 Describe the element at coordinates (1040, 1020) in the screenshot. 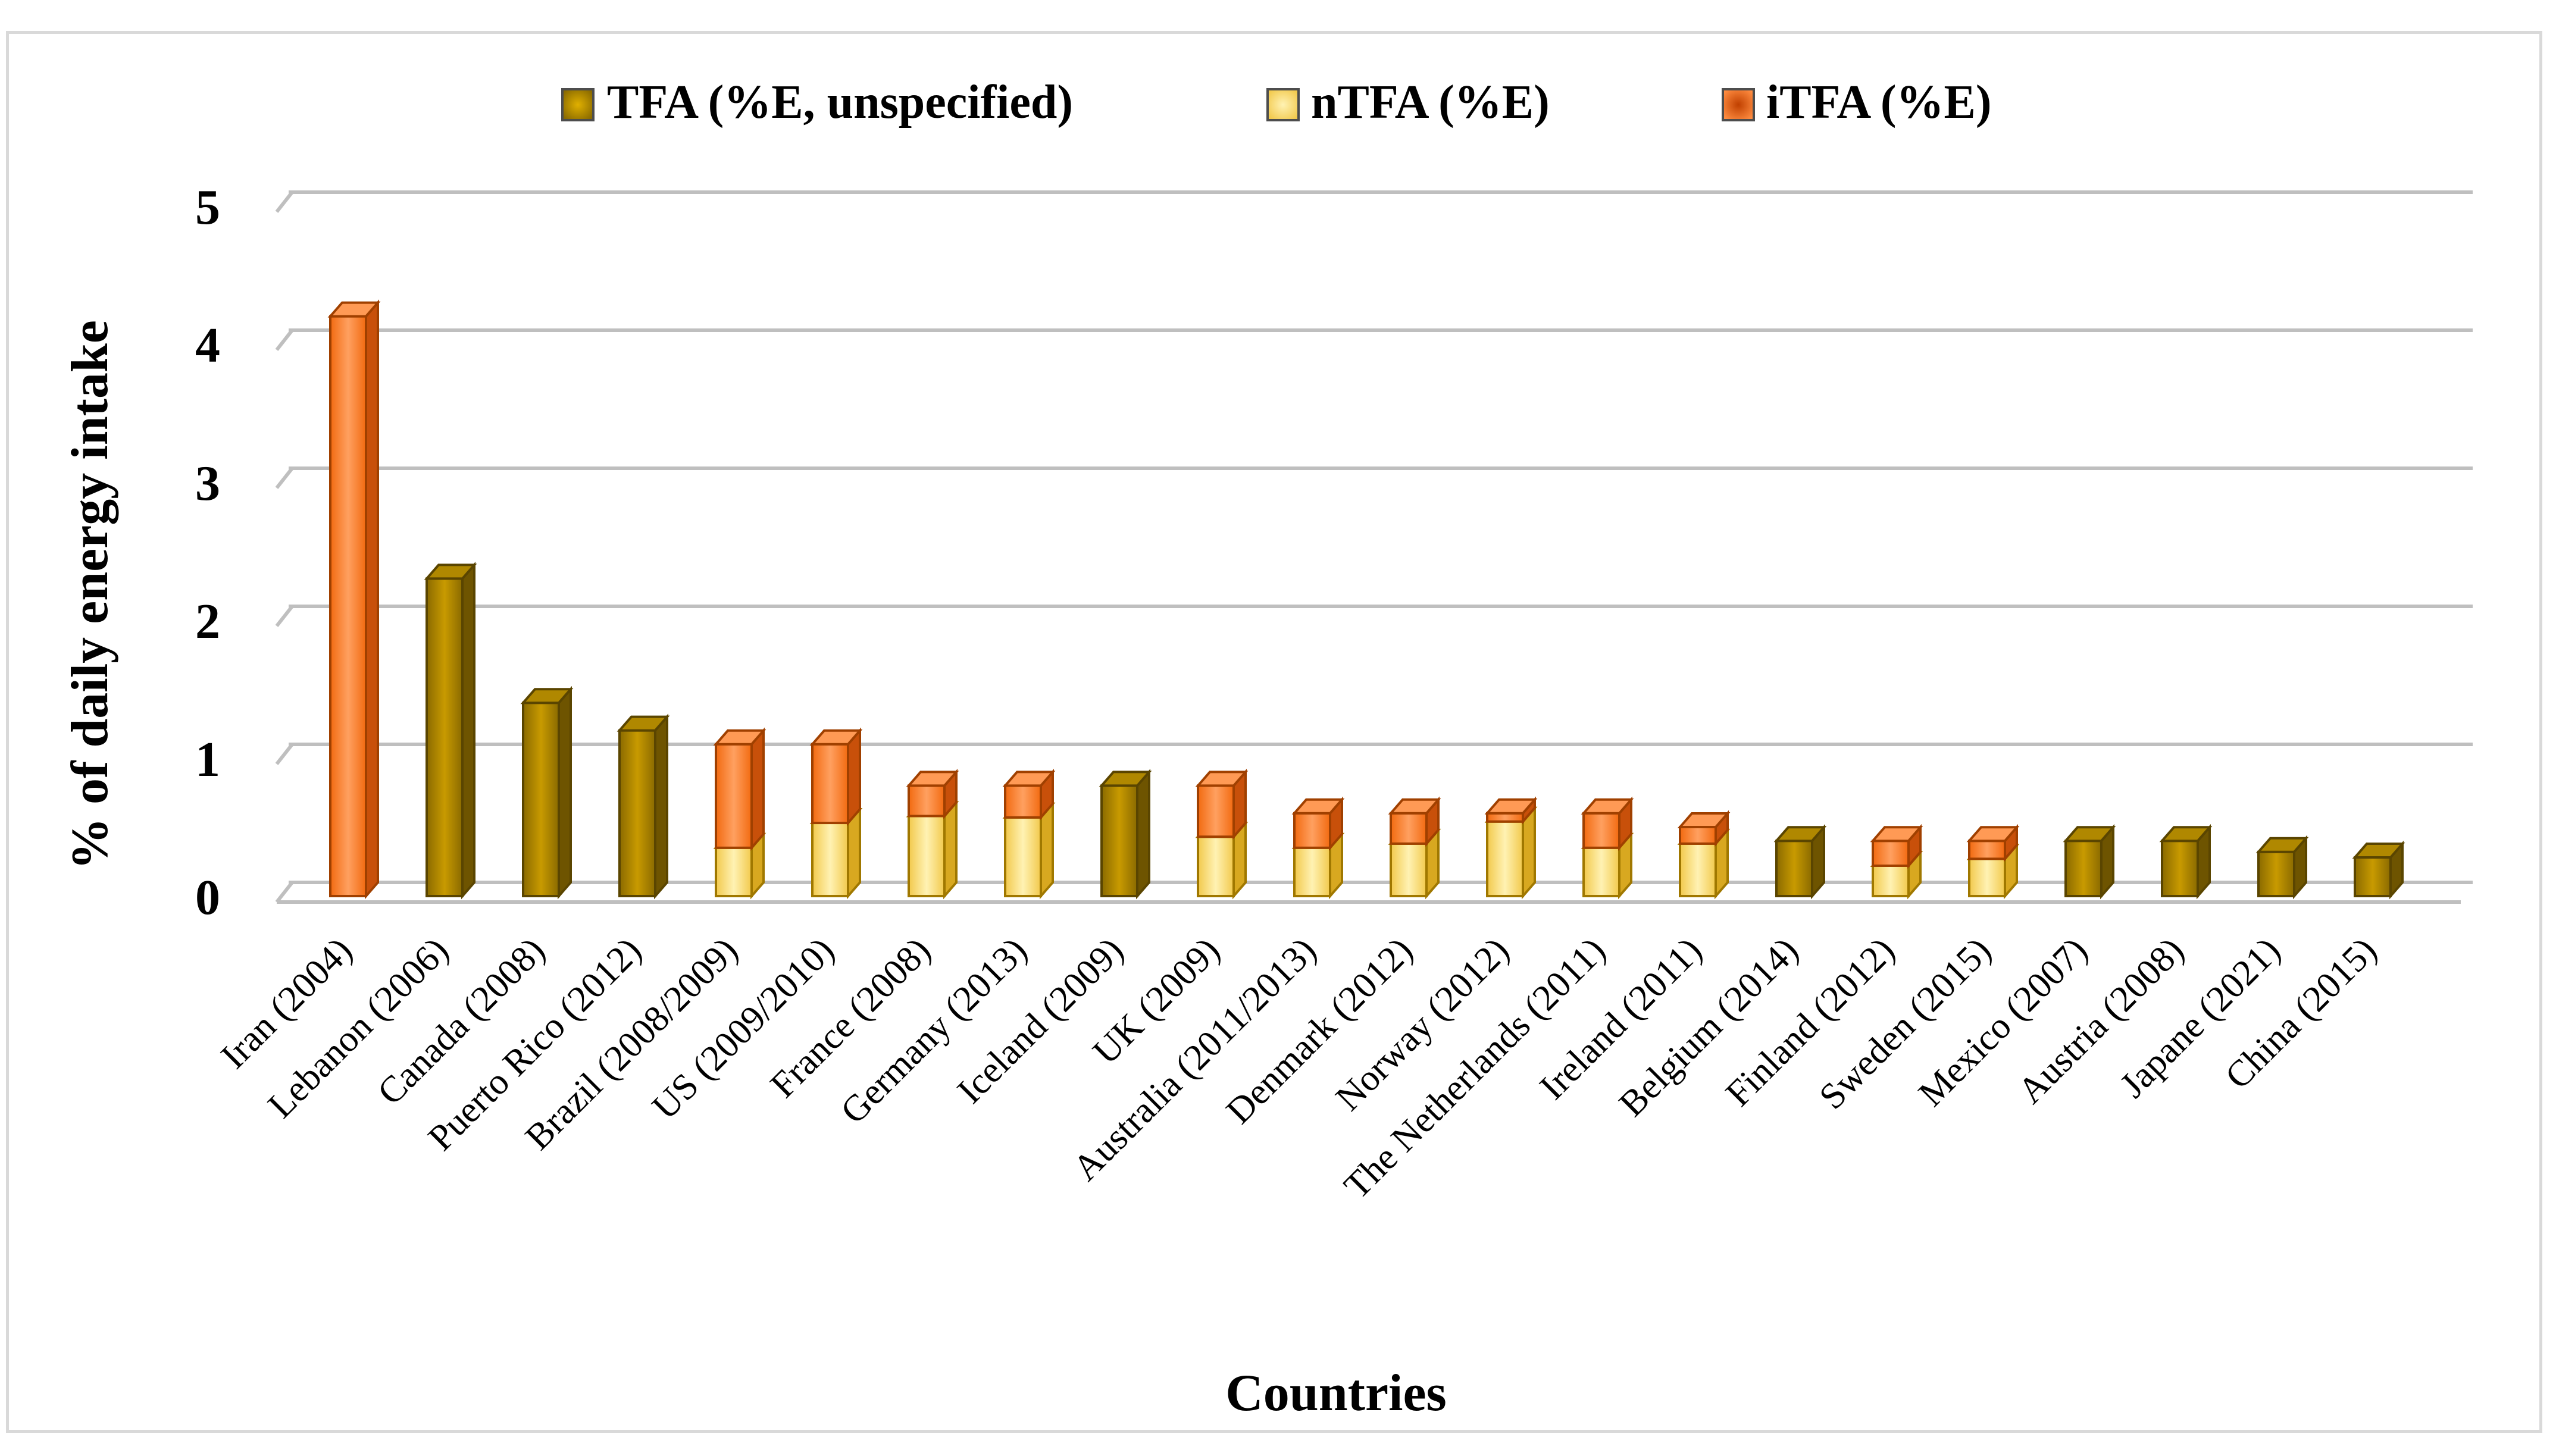

I see `x-tick-label: Iceland (2009)` at that location.